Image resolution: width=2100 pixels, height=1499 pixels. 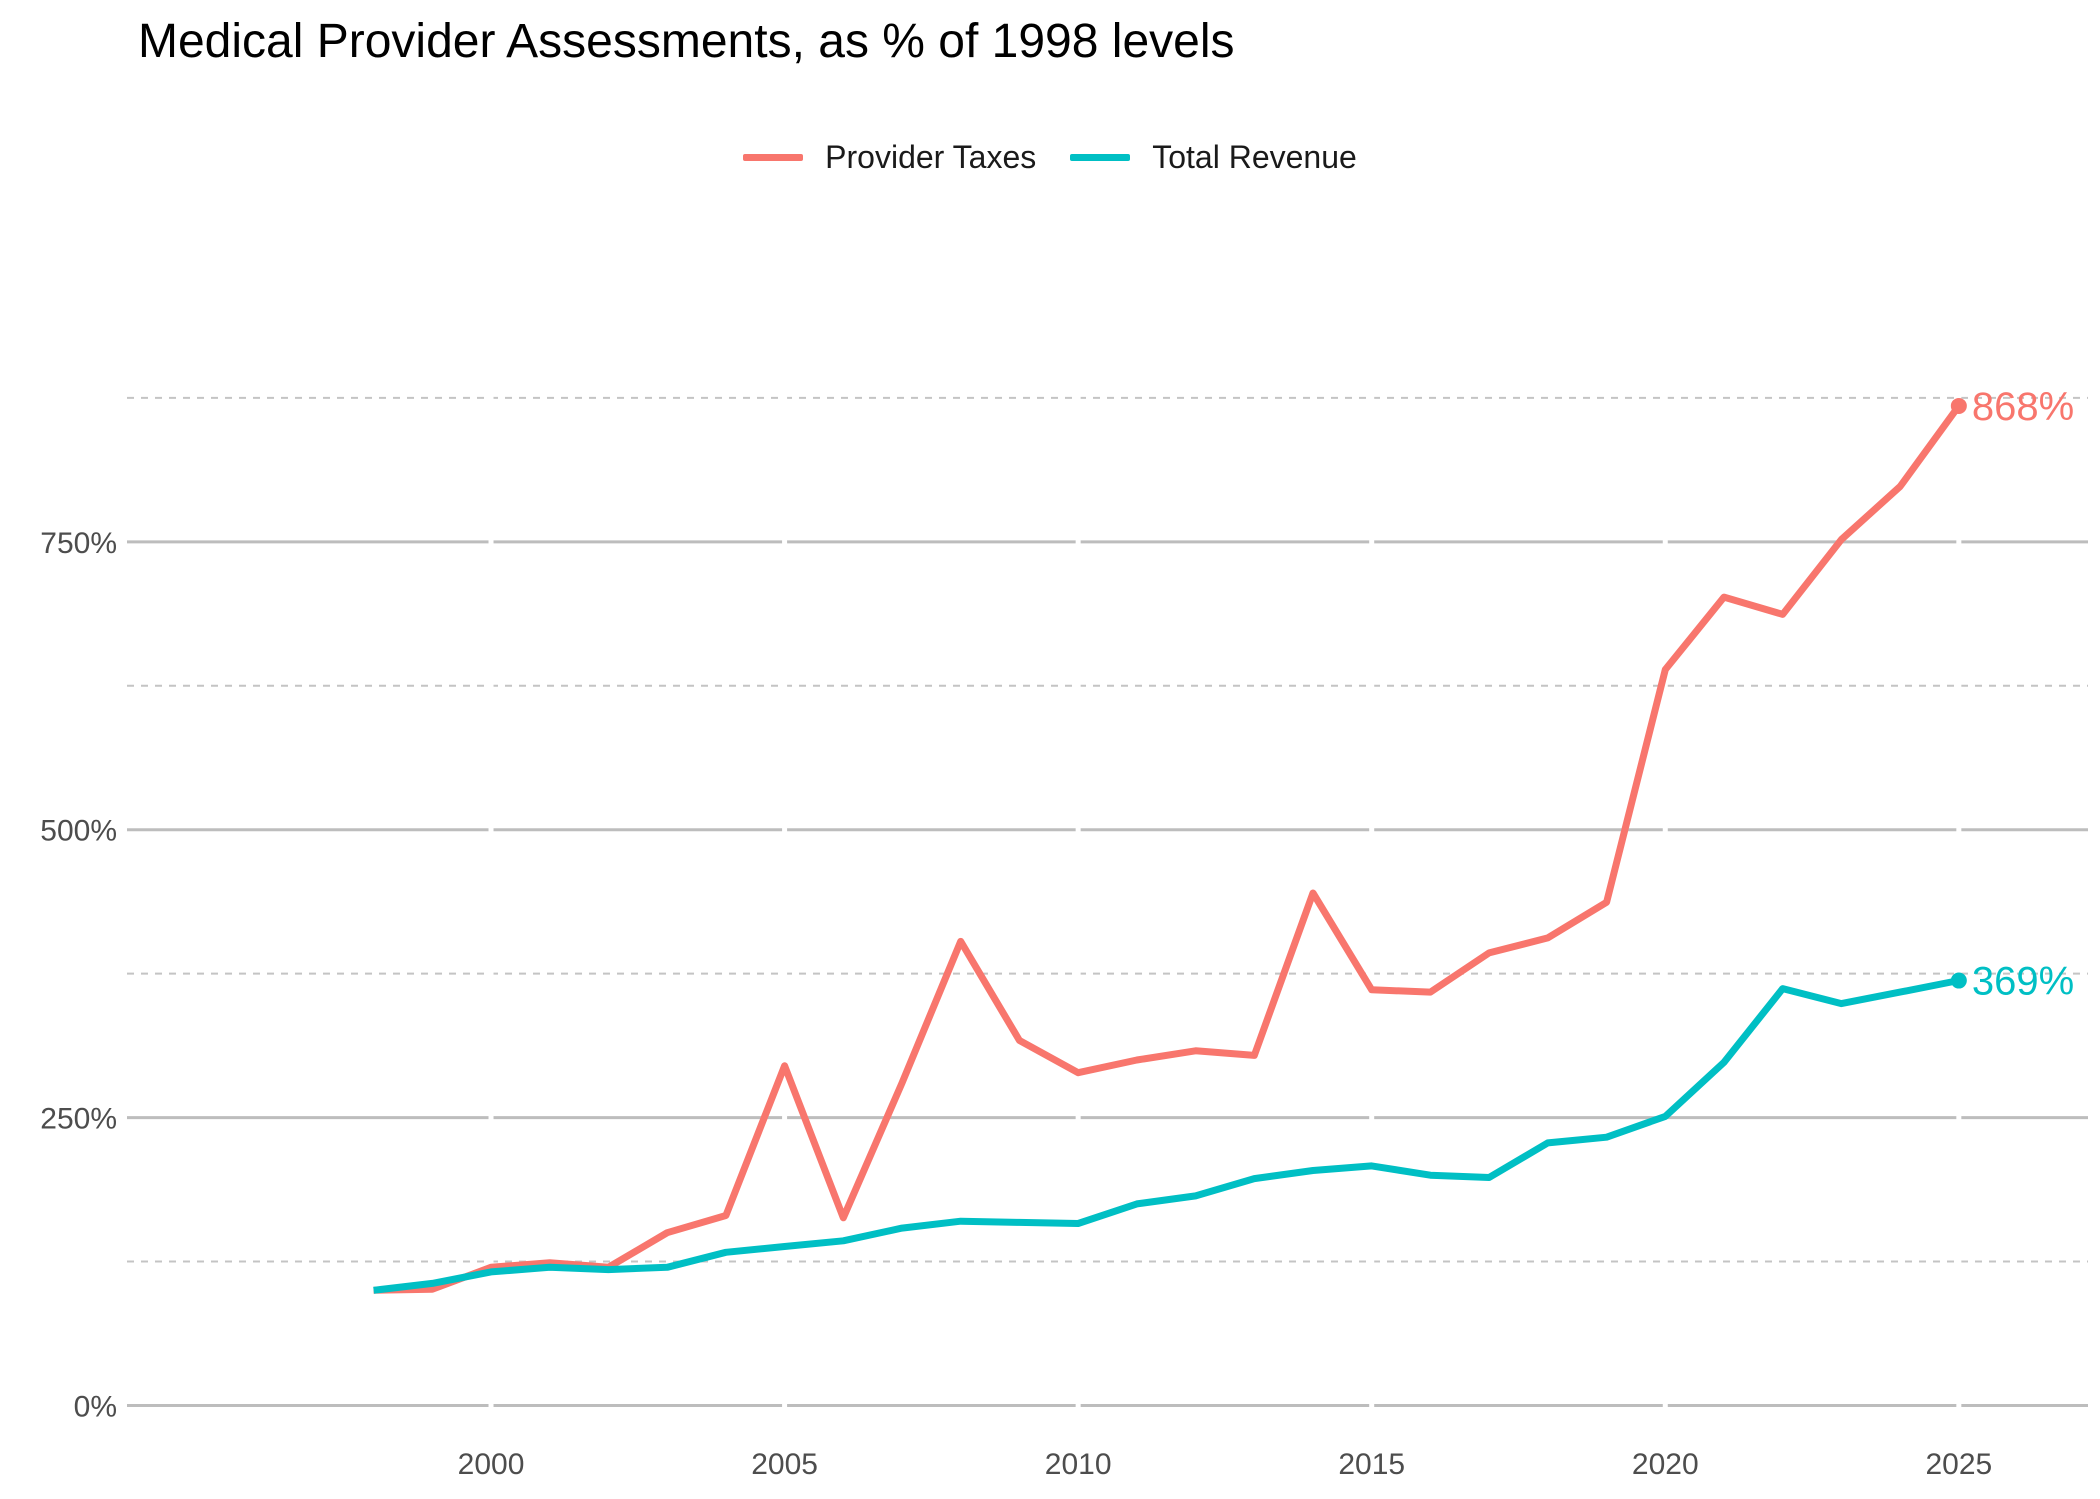 I want to click on legend-label-provider-taxes: Provider Taxes, so click(x=931, y=156).